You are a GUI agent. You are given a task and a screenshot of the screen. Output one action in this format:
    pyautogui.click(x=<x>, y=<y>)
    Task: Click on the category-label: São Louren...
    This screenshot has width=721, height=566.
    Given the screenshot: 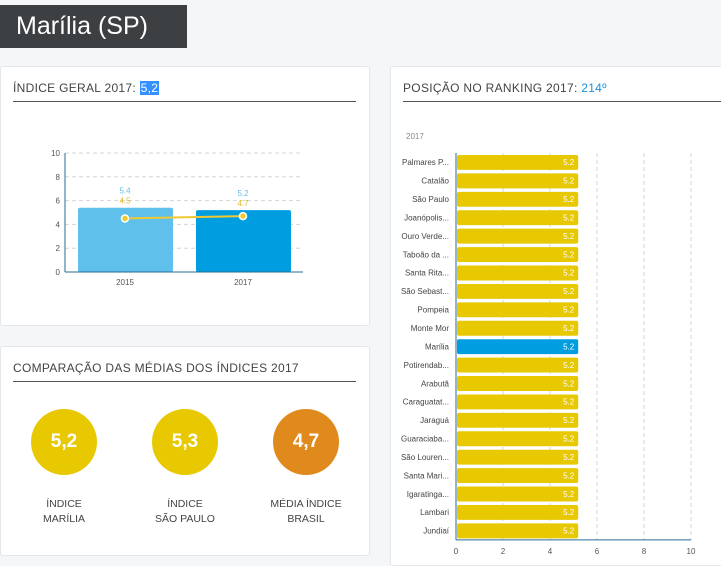 What is the action you would take?
    pyautogui.click(x=425, y=457)
    